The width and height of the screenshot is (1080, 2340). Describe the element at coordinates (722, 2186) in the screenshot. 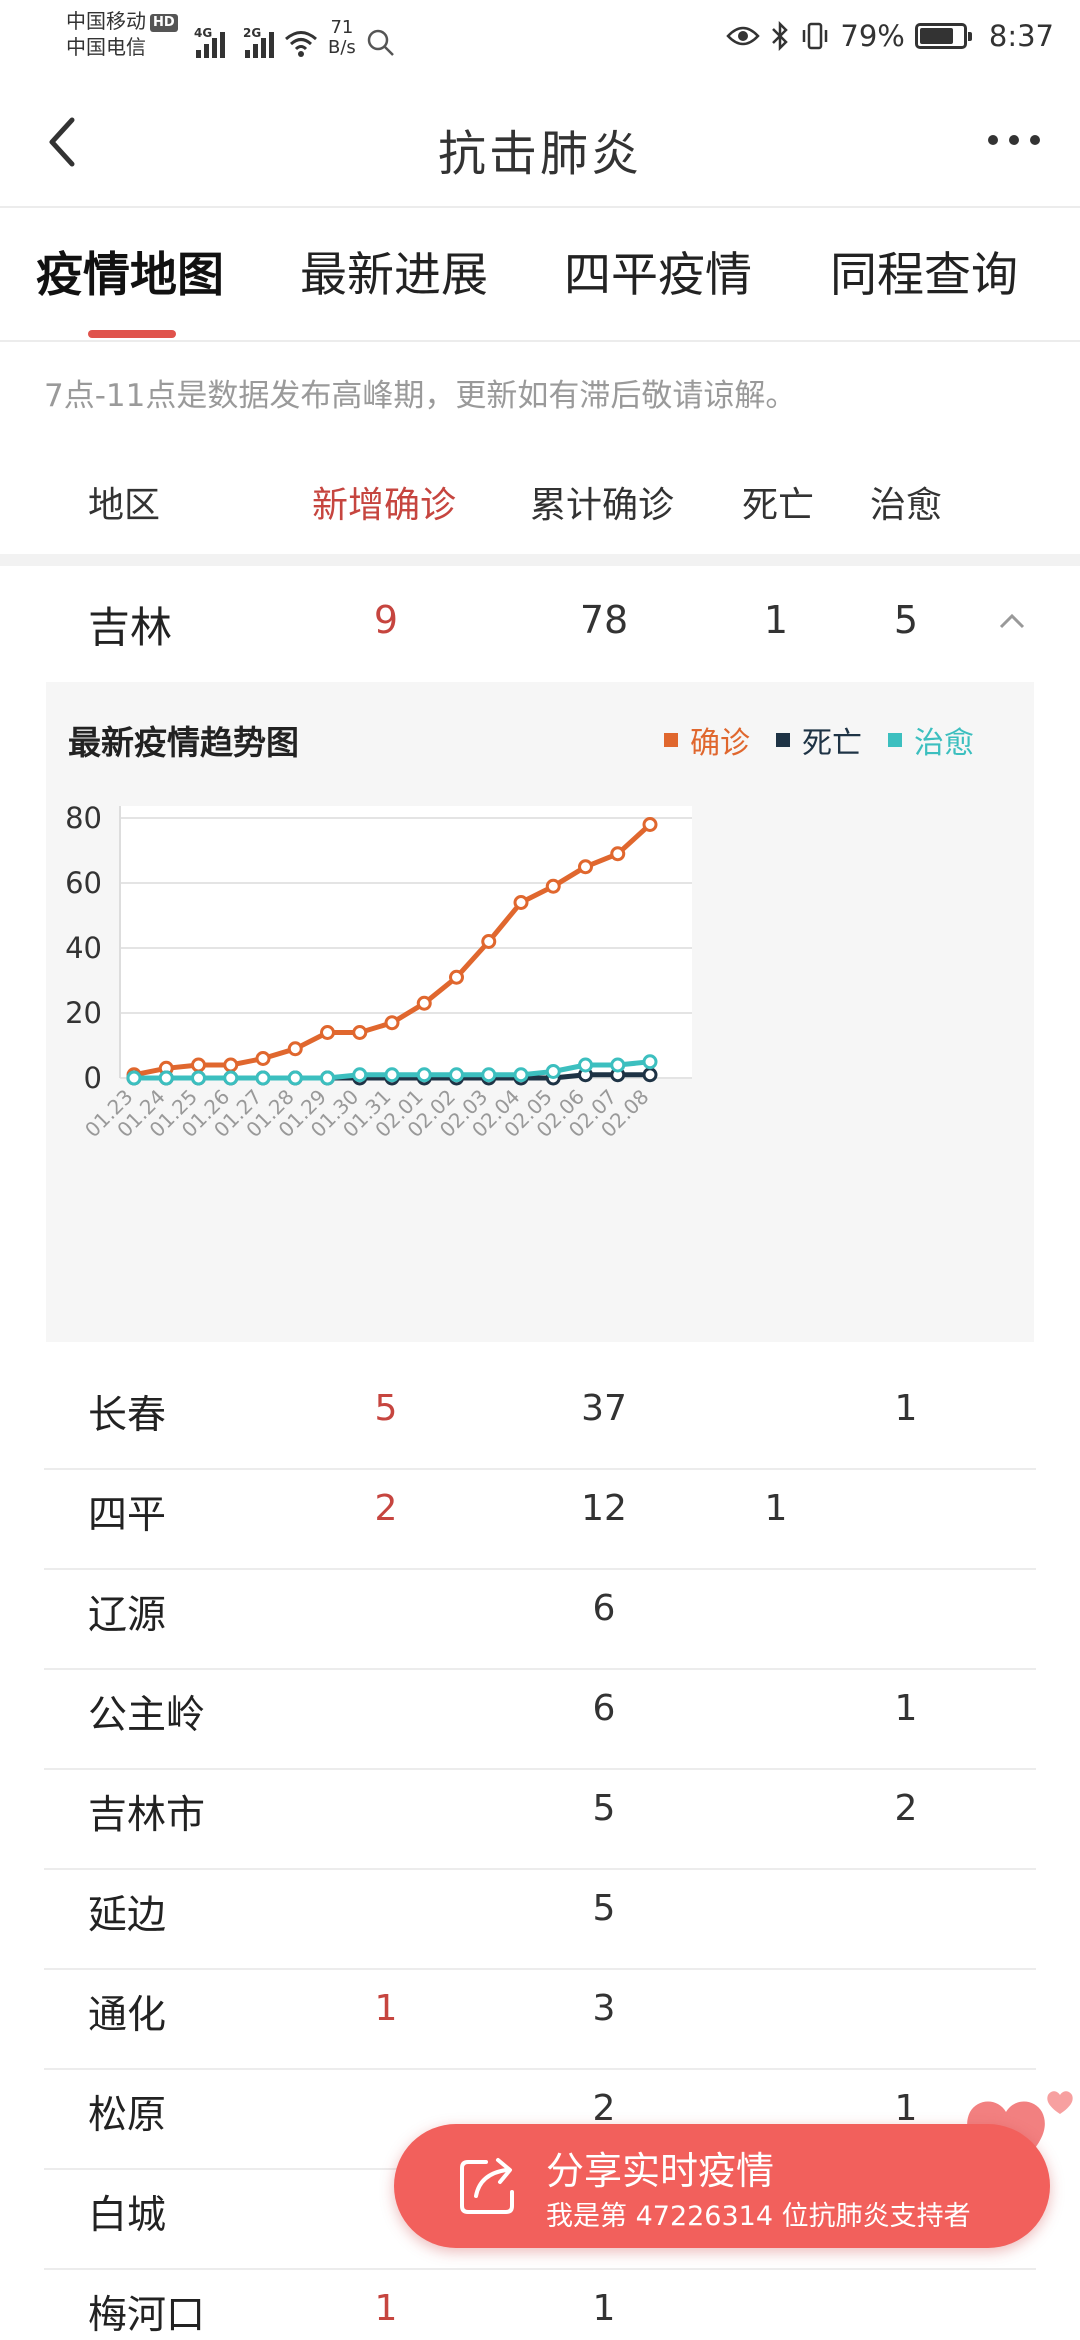

I see `share-realtime-button: 分享实时疫情 我是第 47226314 位抗肺炎支持者` at that location.